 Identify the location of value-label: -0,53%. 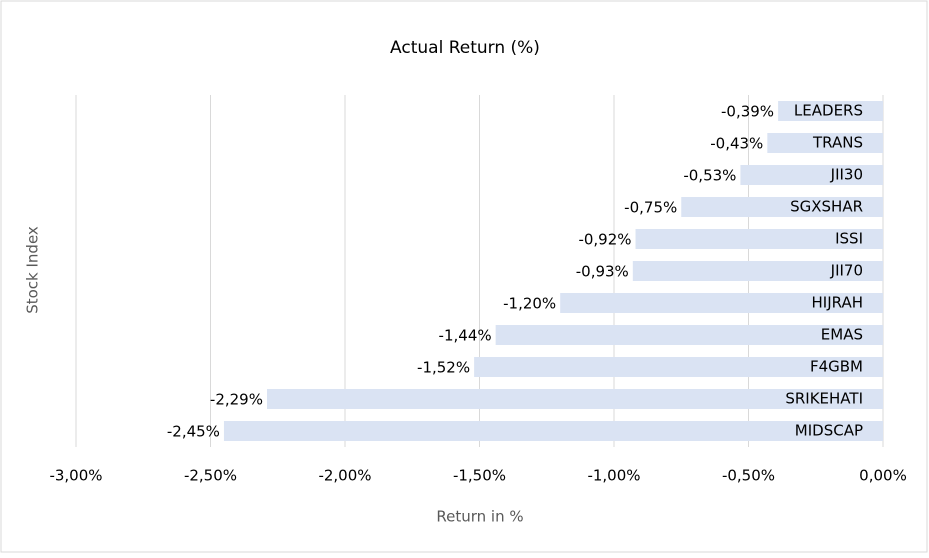
(709, 176).